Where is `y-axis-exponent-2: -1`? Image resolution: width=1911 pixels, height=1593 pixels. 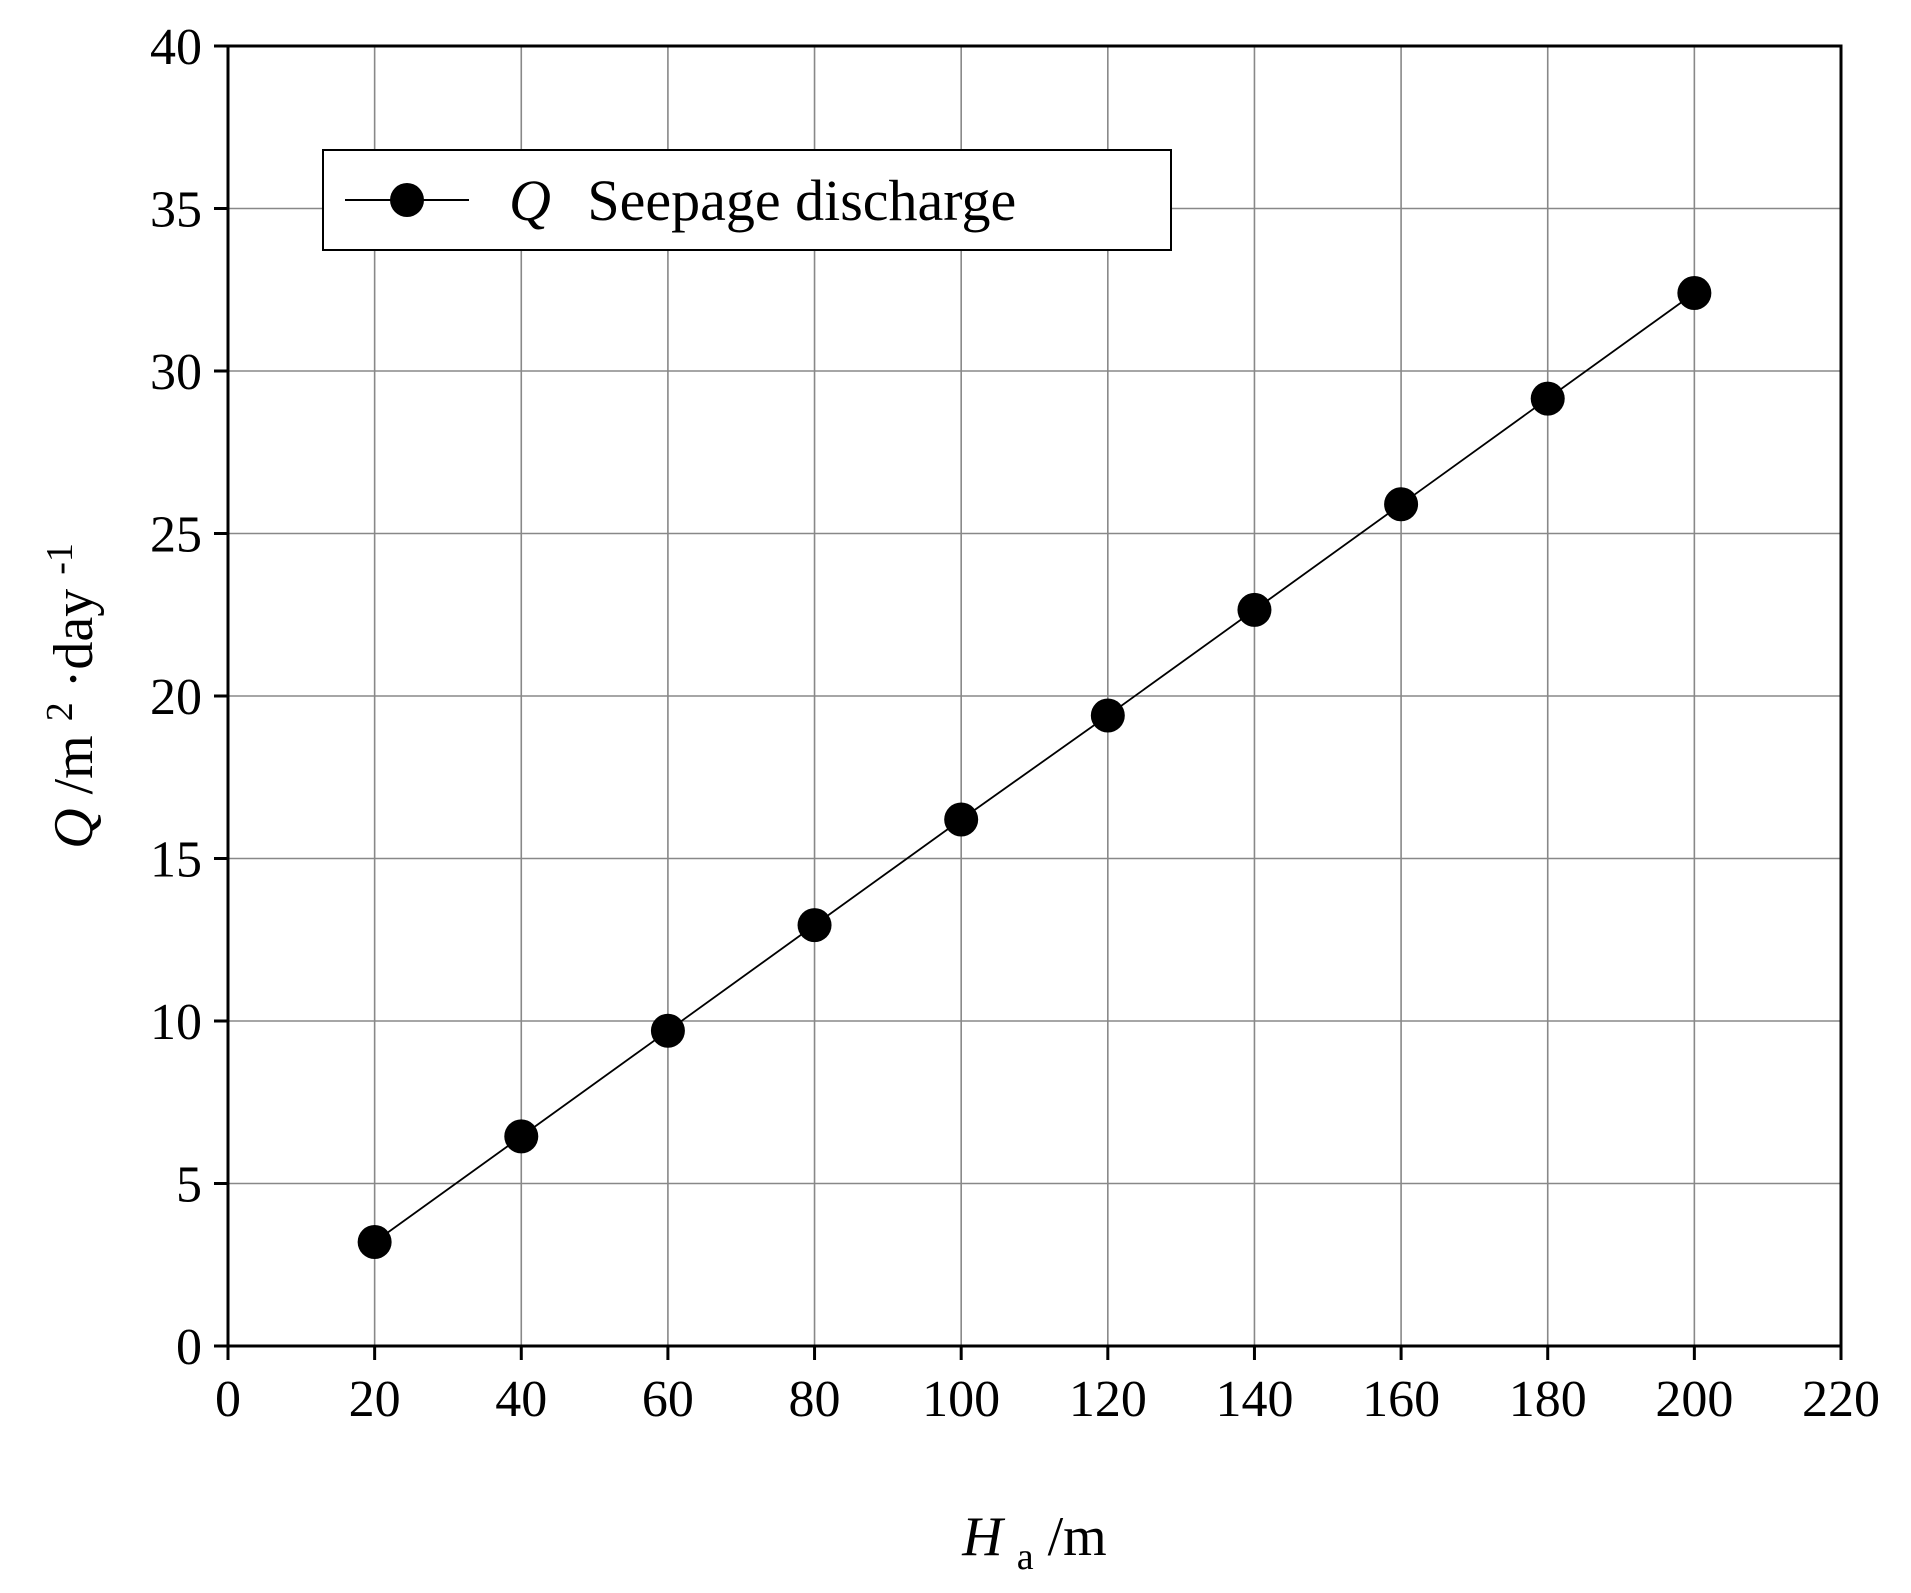
y-axis-exponent-2: -1 is located at coordinates (60, 559).